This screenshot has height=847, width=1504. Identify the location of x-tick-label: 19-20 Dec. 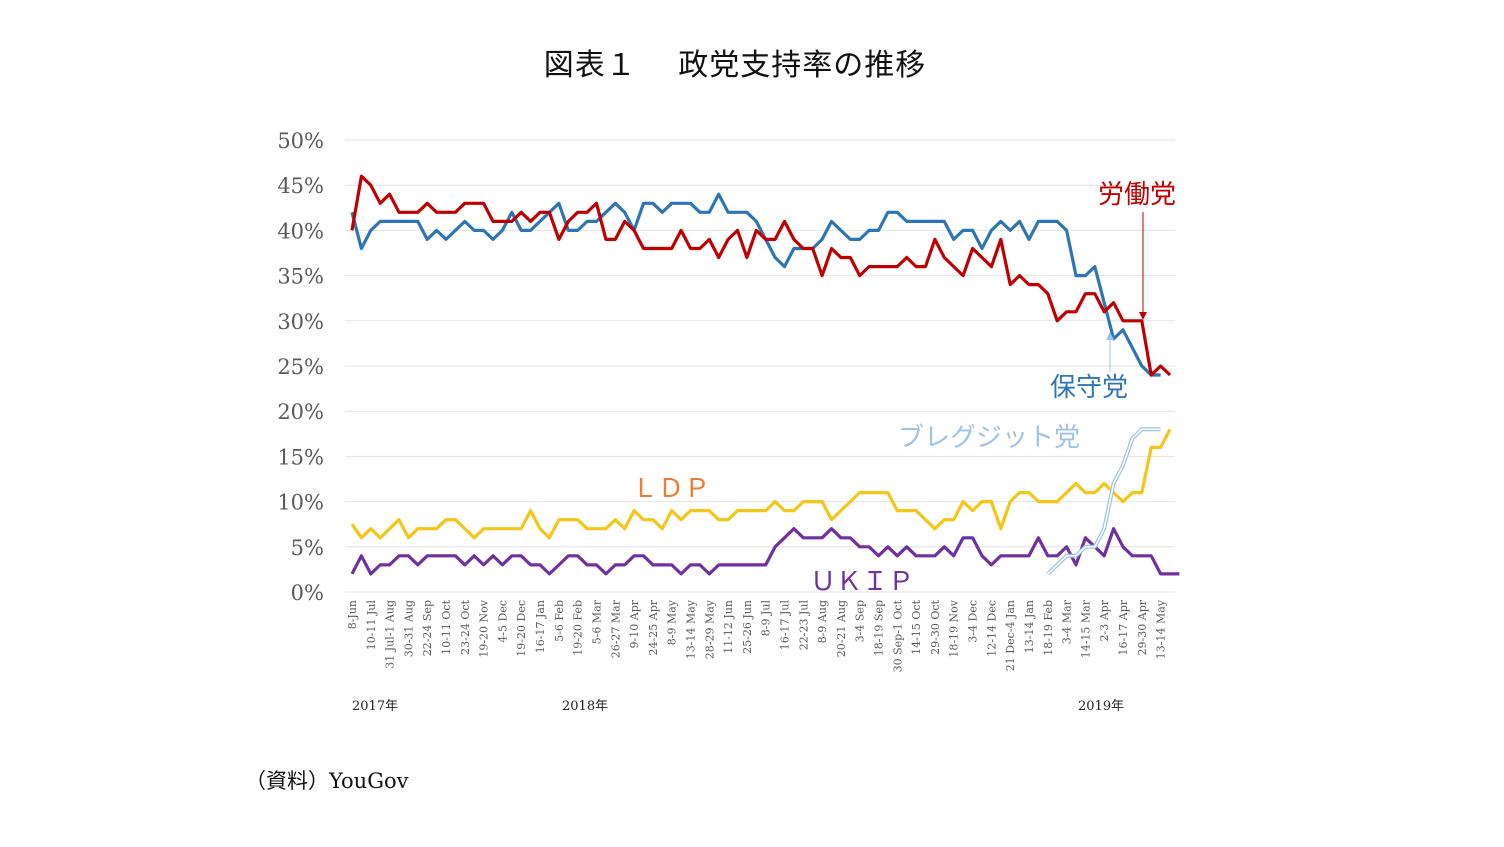
(521, 628).